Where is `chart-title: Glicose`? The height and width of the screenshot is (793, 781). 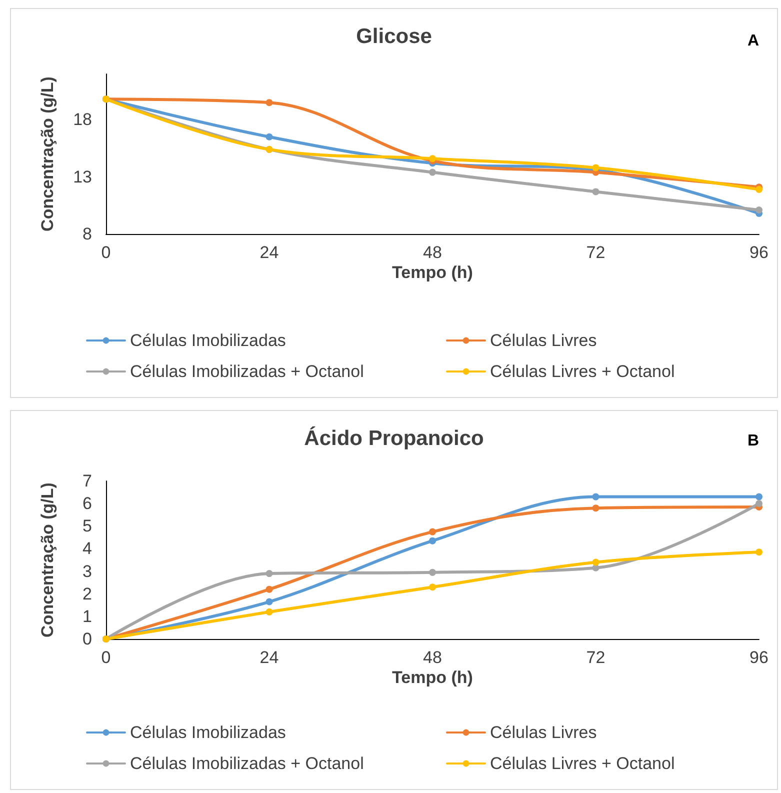 chart-title: Glicose is located at coordinates (394, 36).